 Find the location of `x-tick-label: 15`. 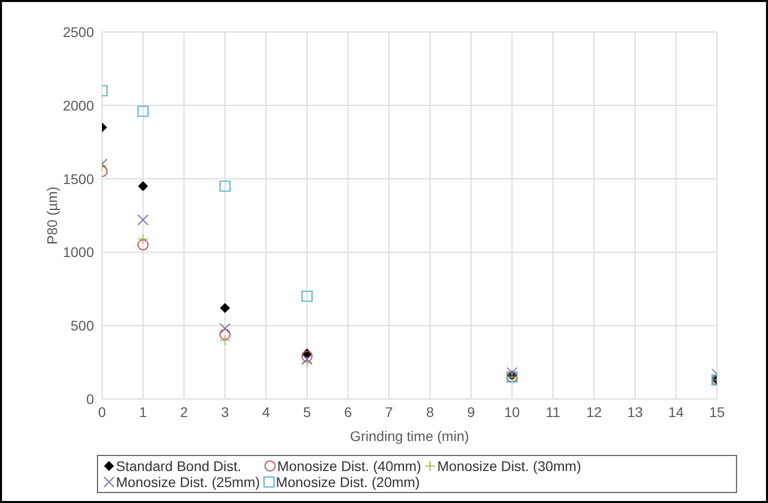

x-tick-label: 15 is located at coordinates (717, 412).